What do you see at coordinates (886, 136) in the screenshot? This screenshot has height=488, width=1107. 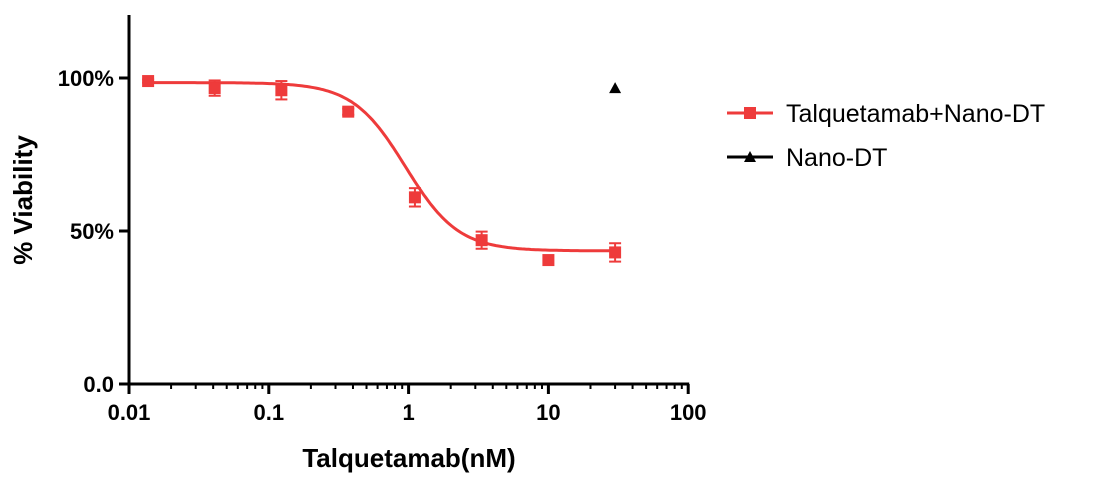 I see `legend: Talquetamab+Nano-DT Nano-DT` at bounding box center [886, 136].